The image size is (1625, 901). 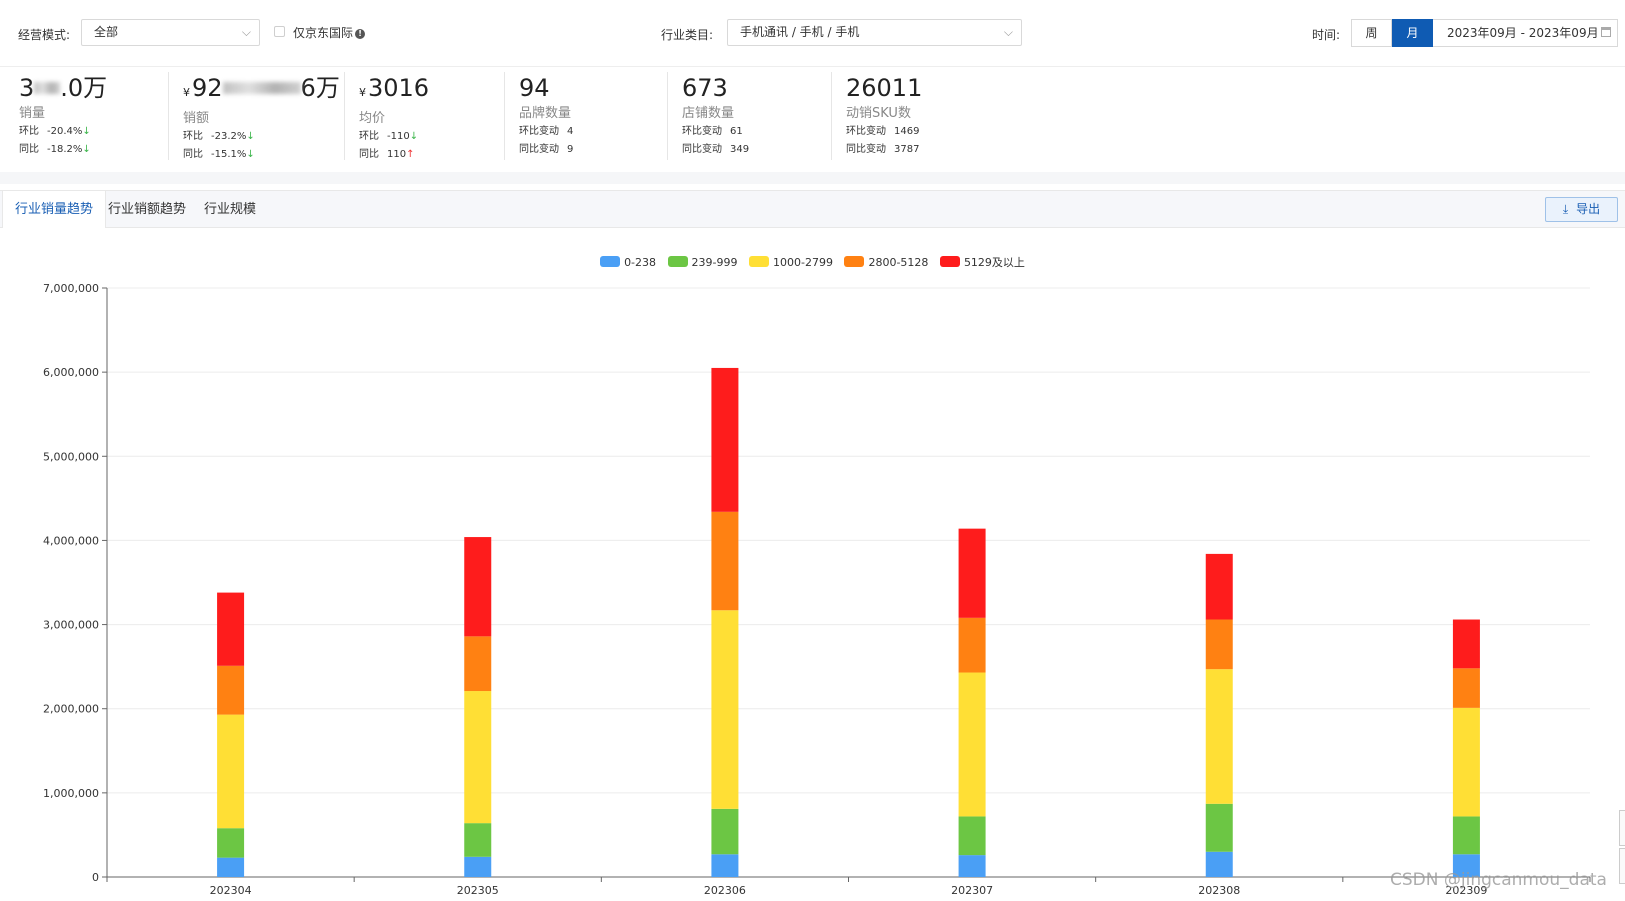 I want to click on metric-mom: 环比变动 4, so click(x=584, y=132).